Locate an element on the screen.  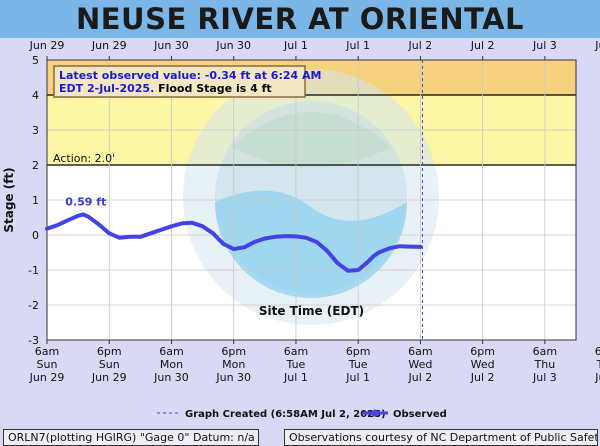
legend-created-label: Graph Created (6:58AM Jul 2, 2025) is located at coordinates (285, 414).